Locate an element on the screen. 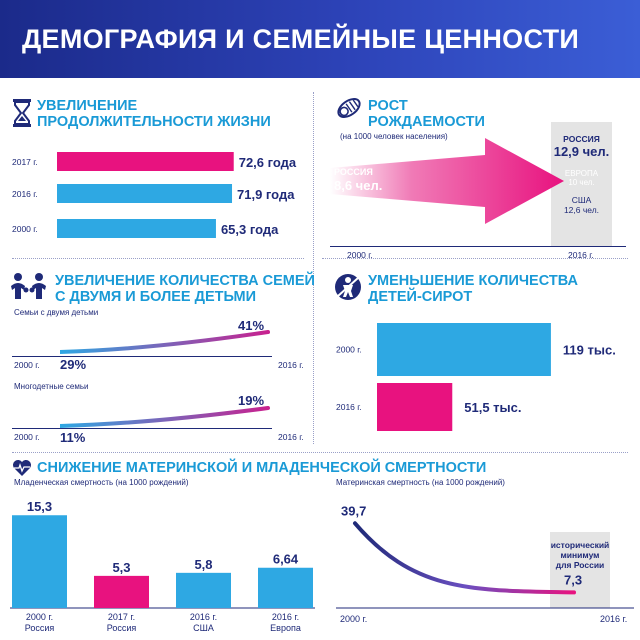  life-value-label: 72,6 года is located at coordinates (268, 162).